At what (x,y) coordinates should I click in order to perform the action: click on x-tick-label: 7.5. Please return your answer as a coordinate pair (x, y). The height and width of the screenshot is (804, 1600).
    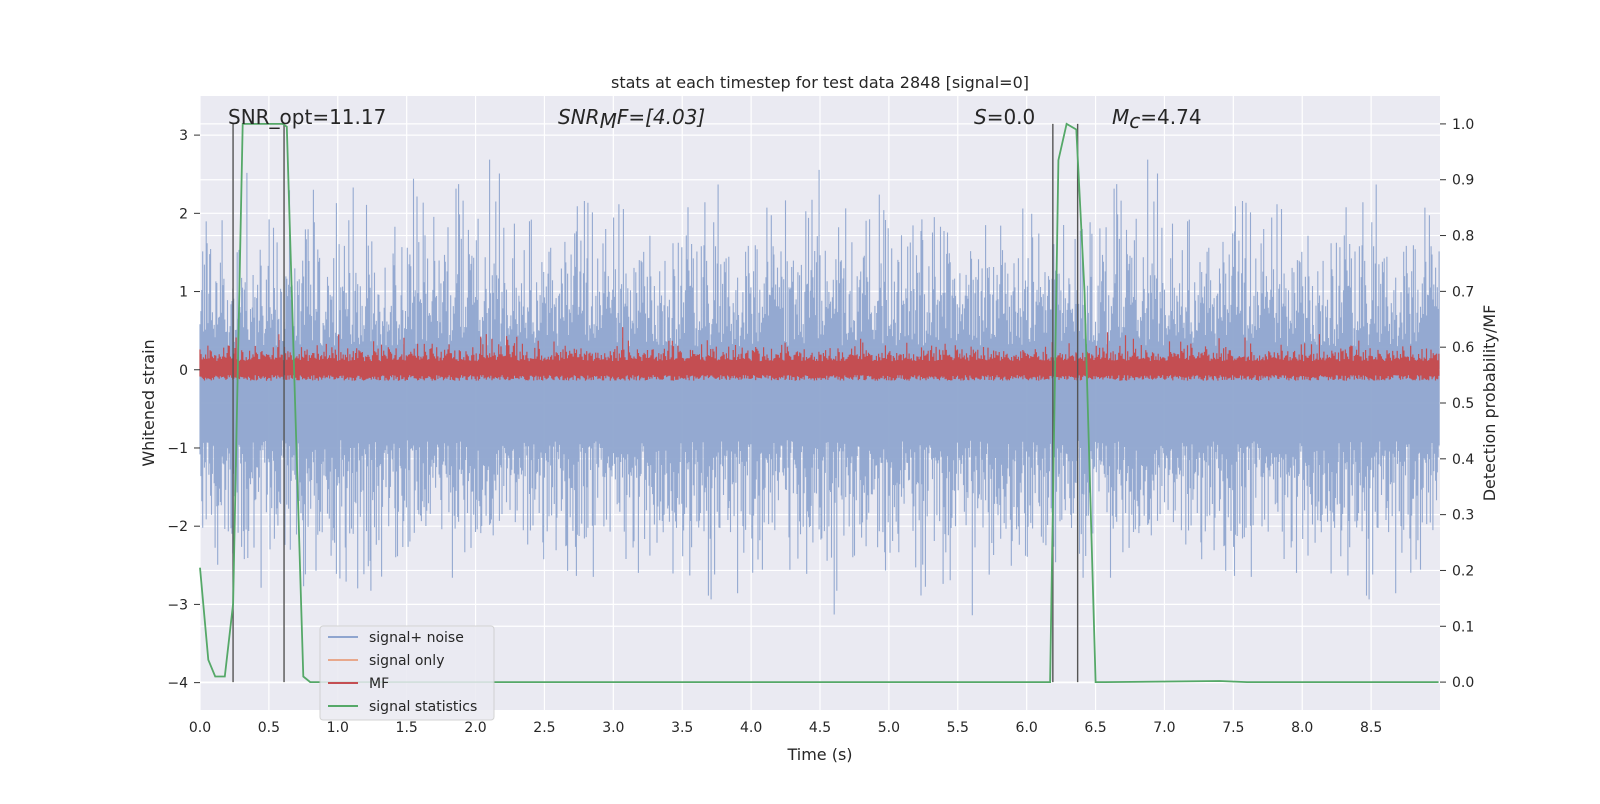
    Looking at the image, I should click on (1233, 728).